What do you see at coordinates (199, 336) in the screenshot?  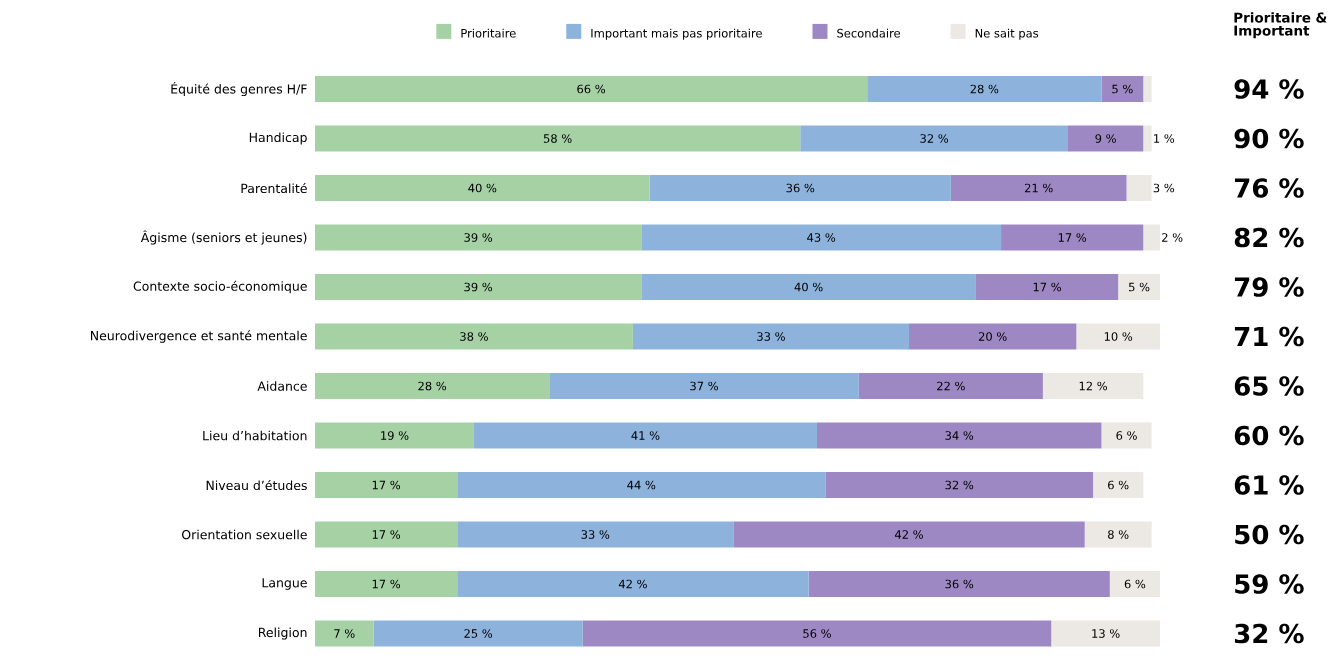 I see `y-tick-label: Neurodivergence et santé mentale` at bounding box center [199, 336].